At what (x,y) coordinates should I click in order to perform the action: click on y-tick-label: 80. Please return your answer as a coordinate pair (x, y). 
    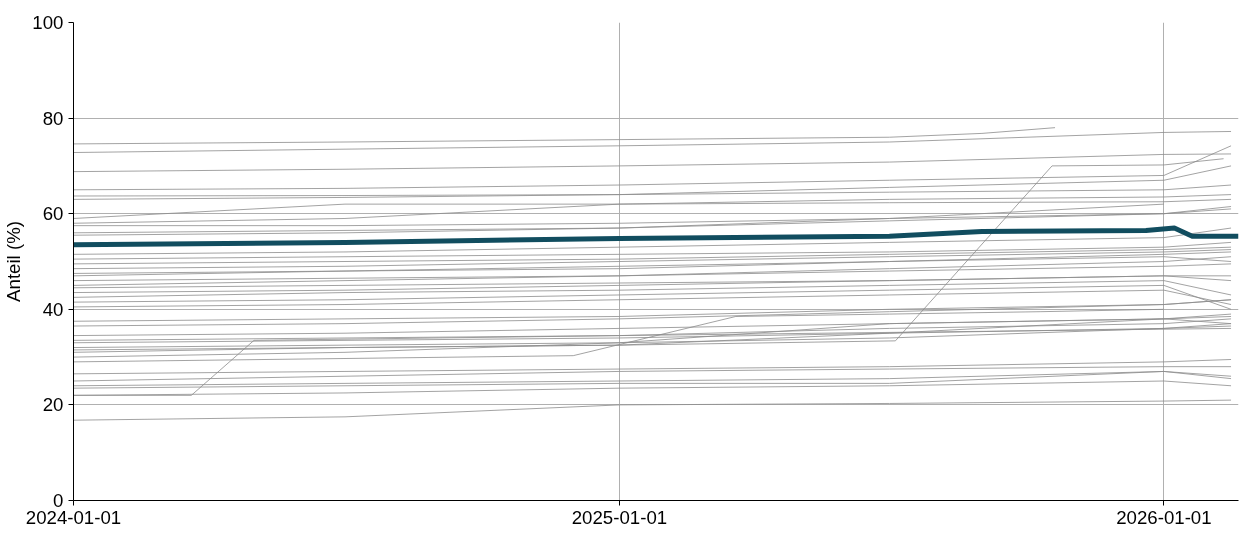
    Looking at the image, I should click on (53, 118).